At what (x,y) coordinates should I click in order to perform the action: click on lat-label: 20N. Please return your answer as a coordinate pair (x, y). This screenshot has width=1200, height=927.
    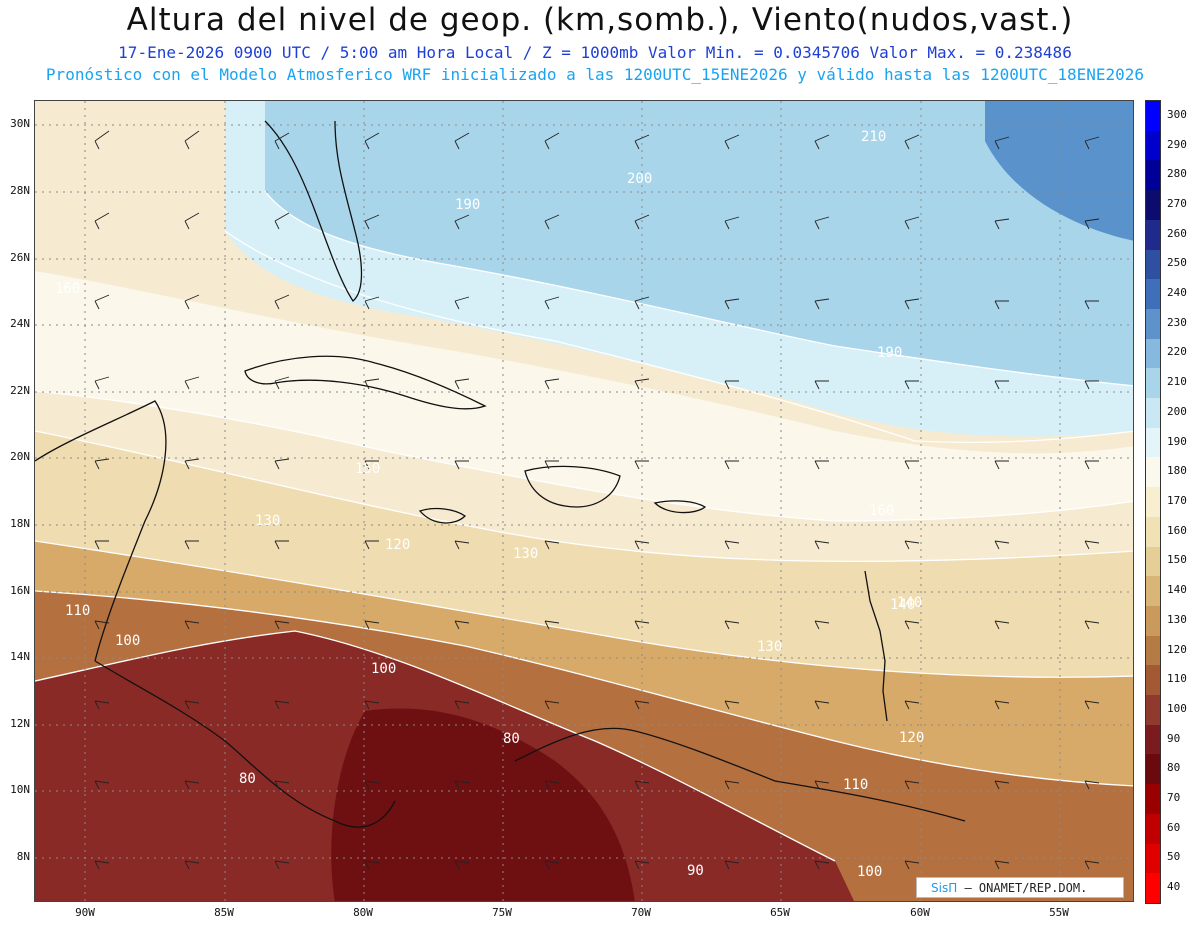
    Looking at the image, I should click on (20, 456).